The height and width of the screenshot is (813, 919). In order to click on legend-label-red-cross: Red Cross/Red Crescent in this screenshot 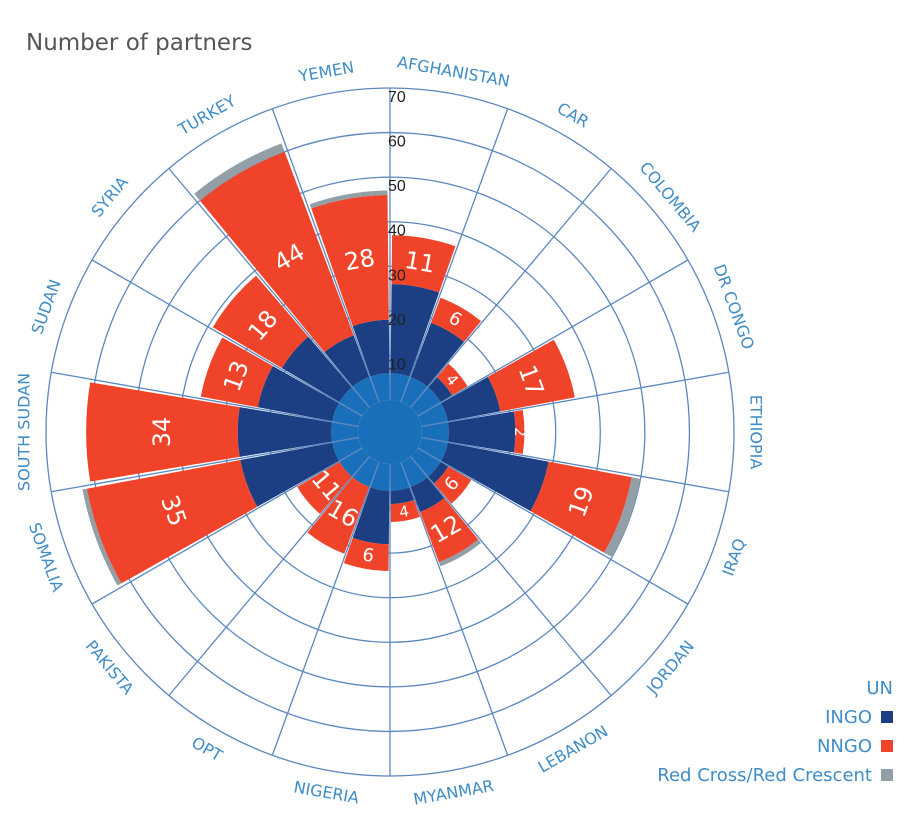, I will do `click(764, 775)`.